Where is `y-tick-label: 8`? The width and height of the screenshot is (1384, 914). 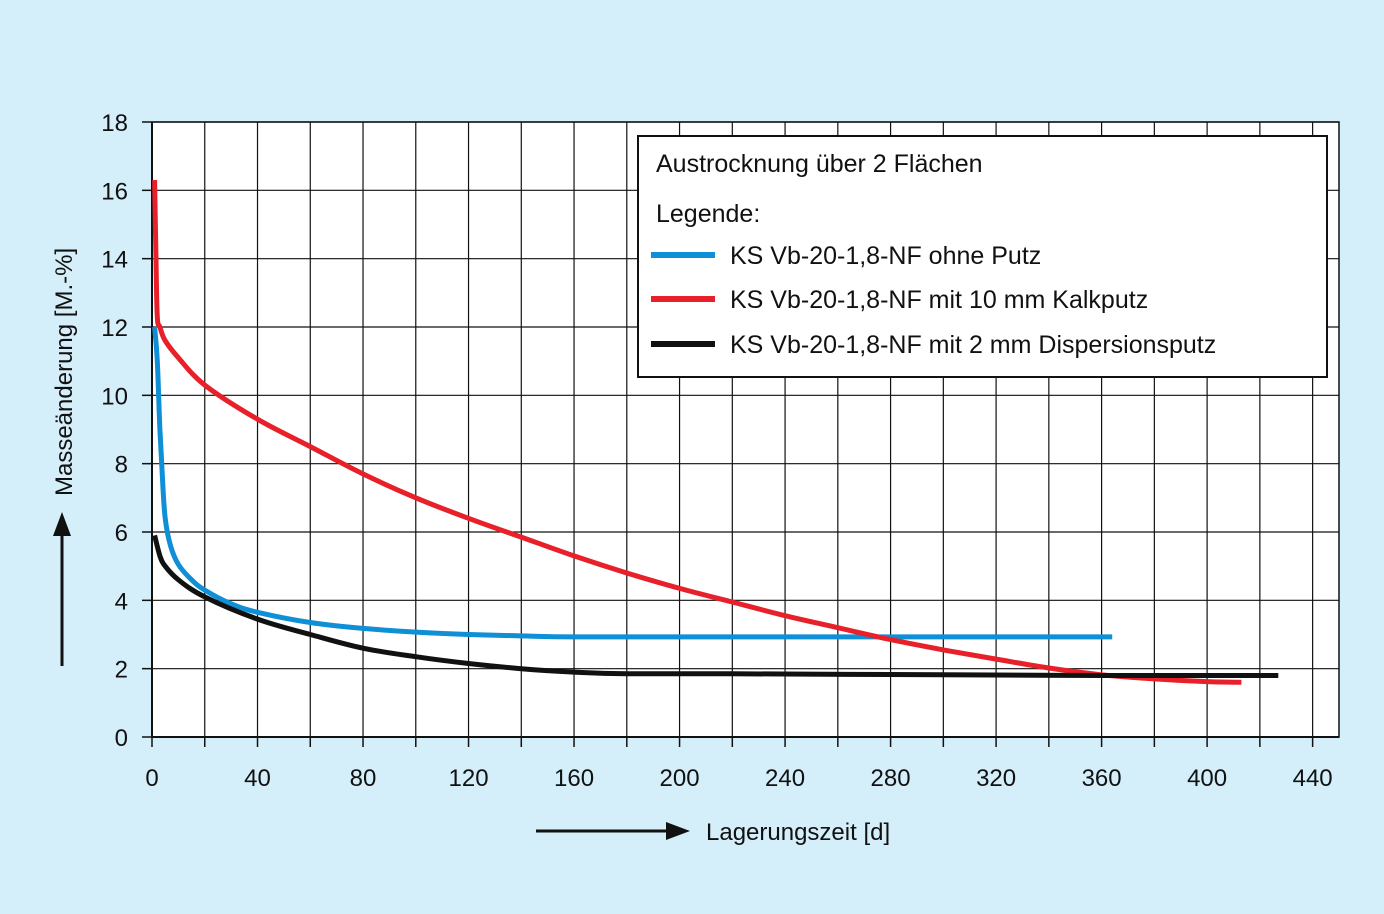 y-tick-label: 8 is located at coordinates (121, 465).